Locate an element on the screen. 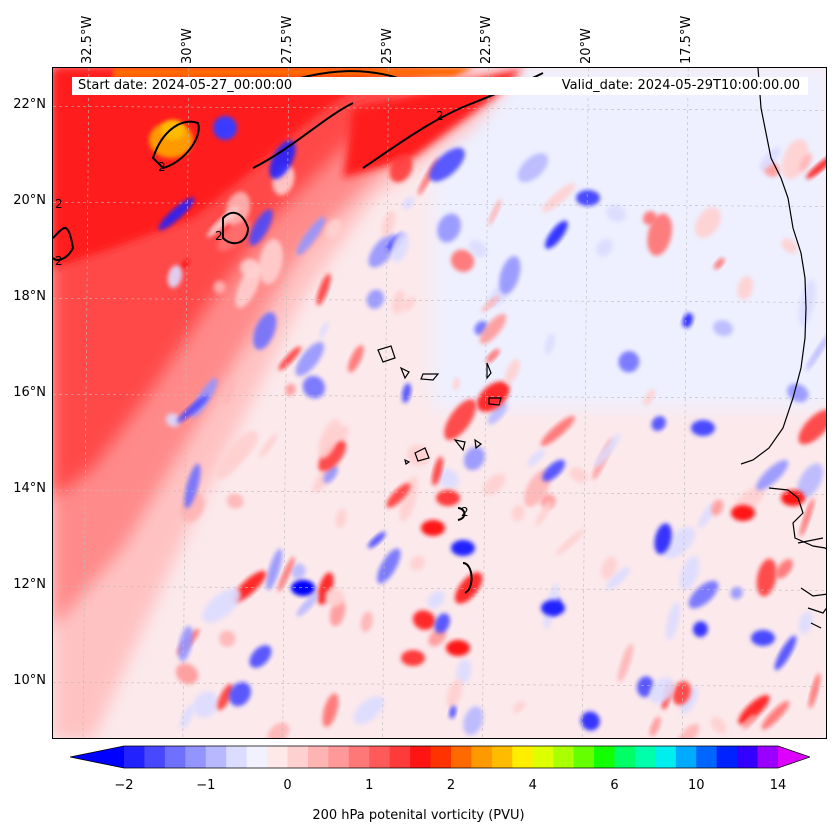 This screenshot has width=837, height=836. colorbar-tick-label: −2 is located at coordinates (124, 785).